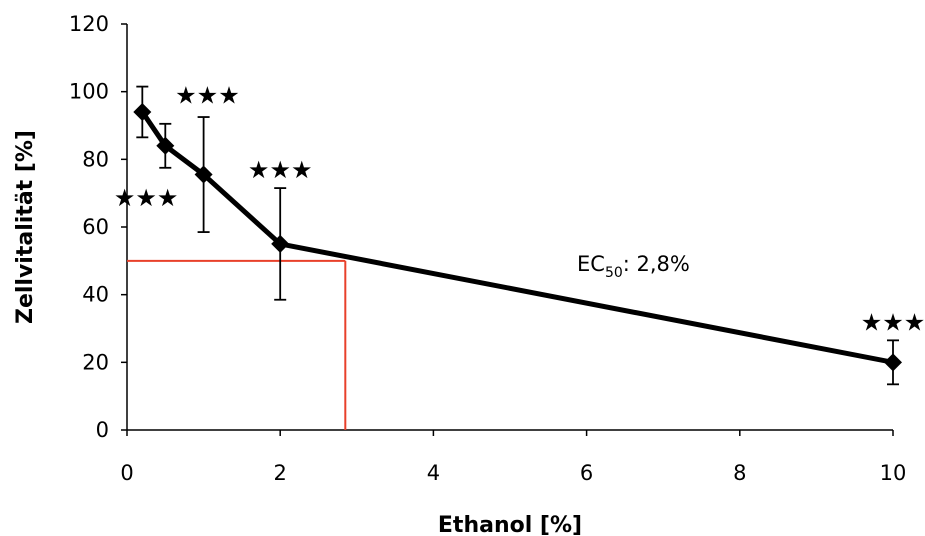 This screenshot has height=536, width=925. What do you see at coordinates (739, 473) in the screenshot?
I see `x-tick-label: 8` at bounding box center [739, 473].